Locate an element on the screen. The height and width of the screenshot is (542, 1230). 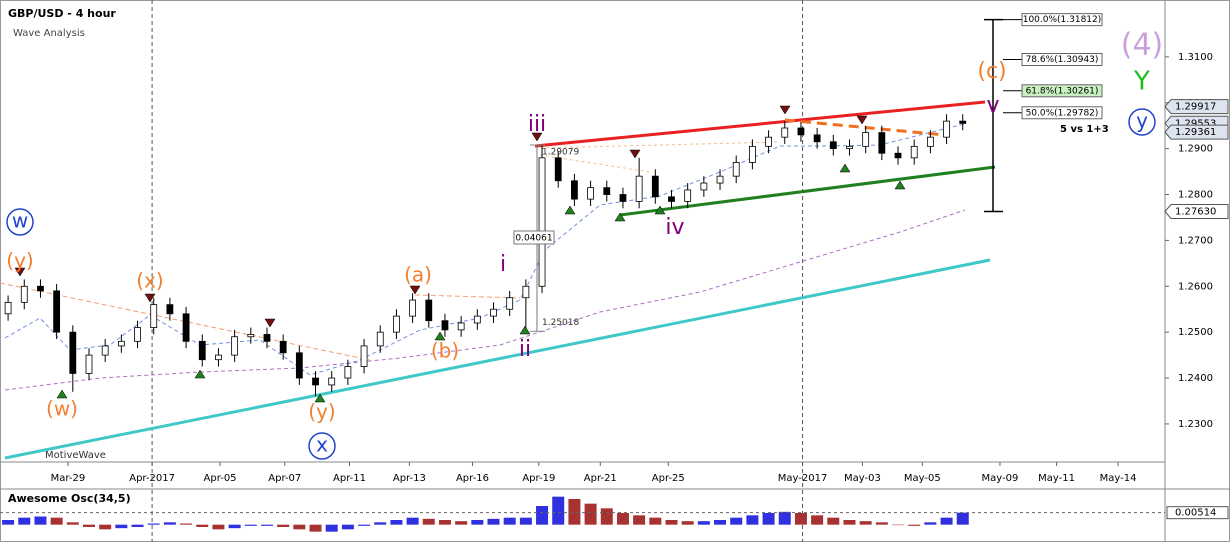
wave-label: w is located at coordinates (20, 221).